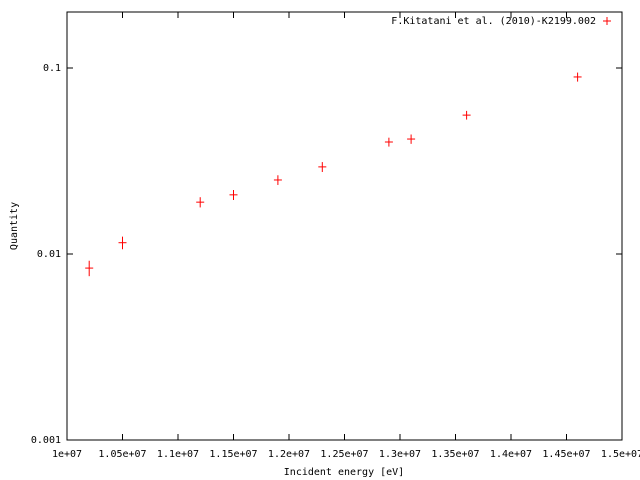 The width and height of the screenshot is (640, 480). I want to click on legend-label: F.Kitatani et al. (2010)-K2199.002, so click(493, 21).